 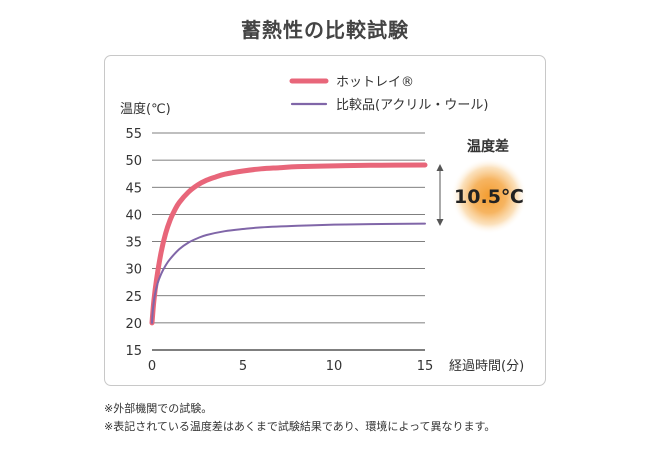 I want to click on difference-annotation: 温度差 10.5℃, so click(x=481, y=186).